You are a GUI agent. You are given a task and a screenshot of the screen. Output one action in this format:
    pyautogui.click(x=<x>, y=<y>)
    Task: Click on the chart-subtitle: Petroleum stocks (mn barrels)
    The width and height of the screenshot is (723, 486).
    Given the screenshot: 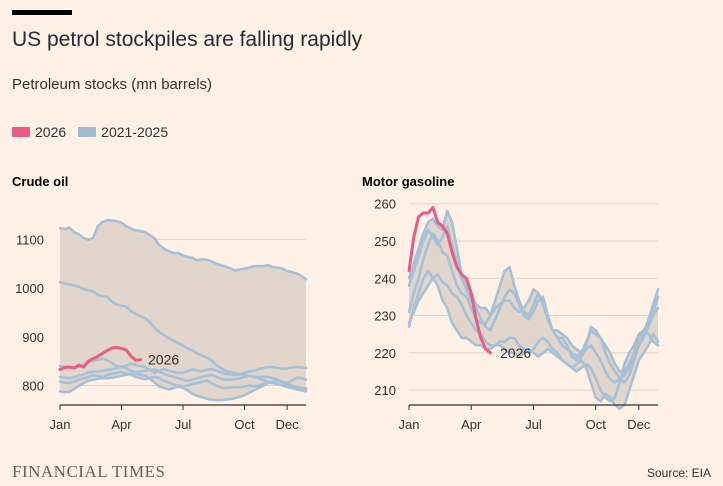 What is the action you would take?
    pyautogui.click(x=112, y=84)
    